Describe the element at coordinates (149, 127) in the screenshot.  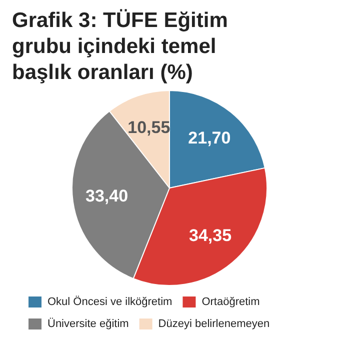
I see `data-label: 10,55` at that location.